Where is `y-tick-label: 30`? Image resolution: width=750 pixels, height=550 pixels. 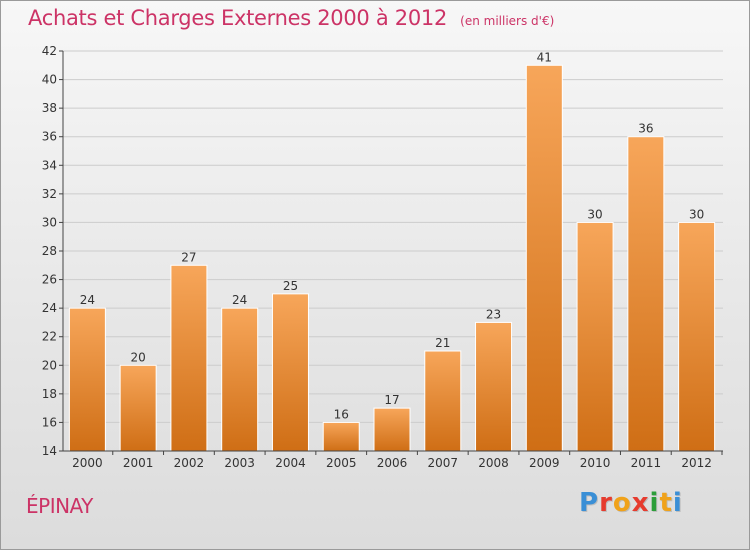
y-tick-label: 30 is located at coordinates (49, 222).